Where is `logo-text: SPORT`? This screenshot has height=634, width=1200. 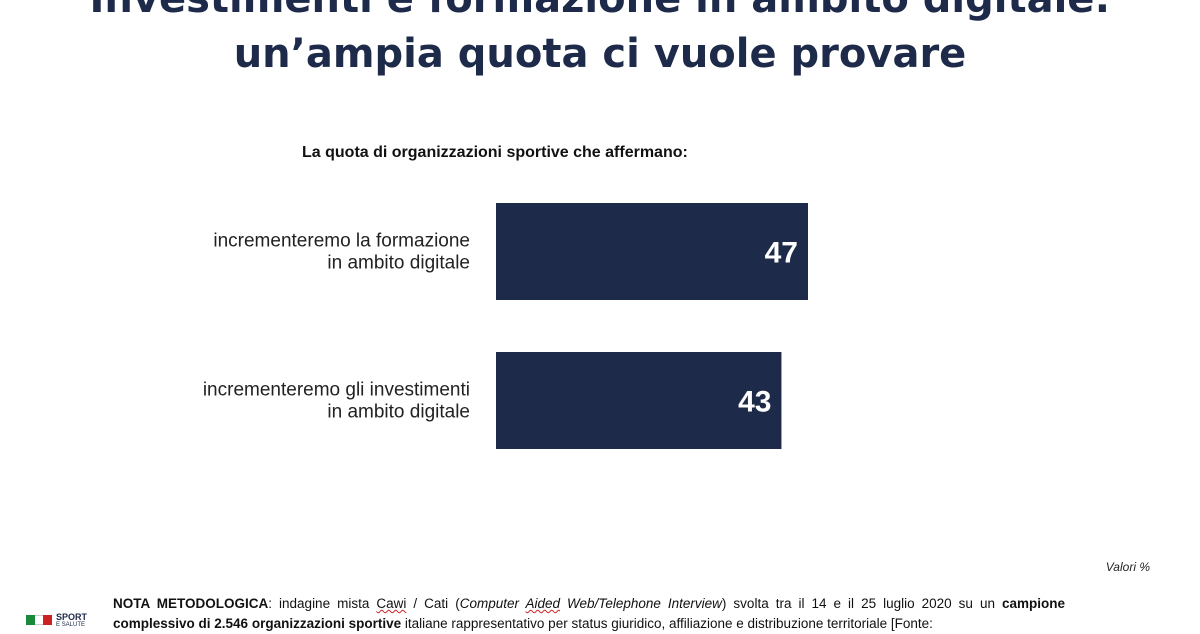
logo-text: SPORT is located at coordinates (72, 617).